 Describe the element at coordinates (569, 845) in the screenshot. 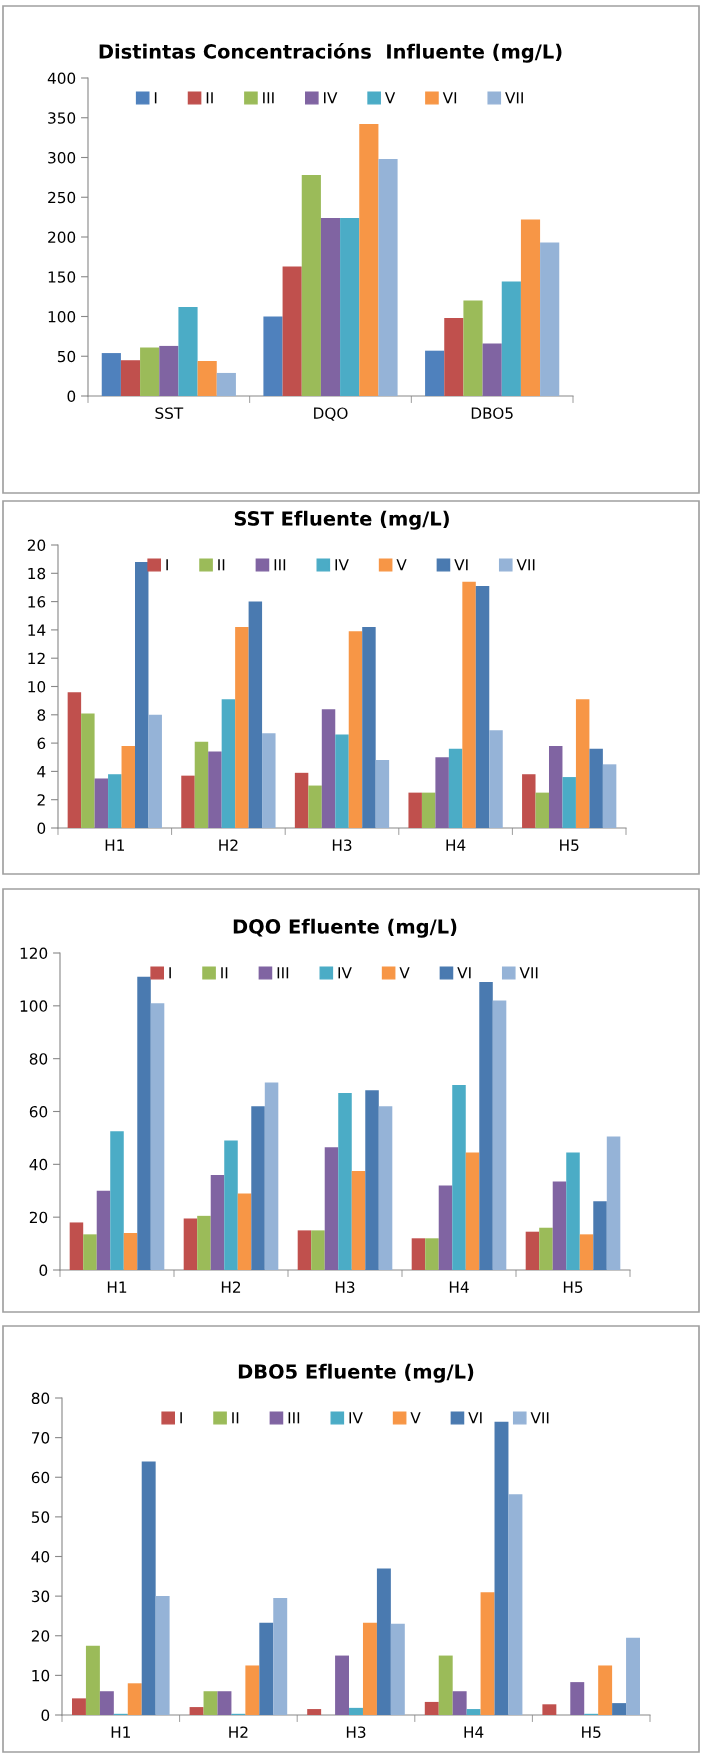

I see `x-tick-label: H5` at that location.